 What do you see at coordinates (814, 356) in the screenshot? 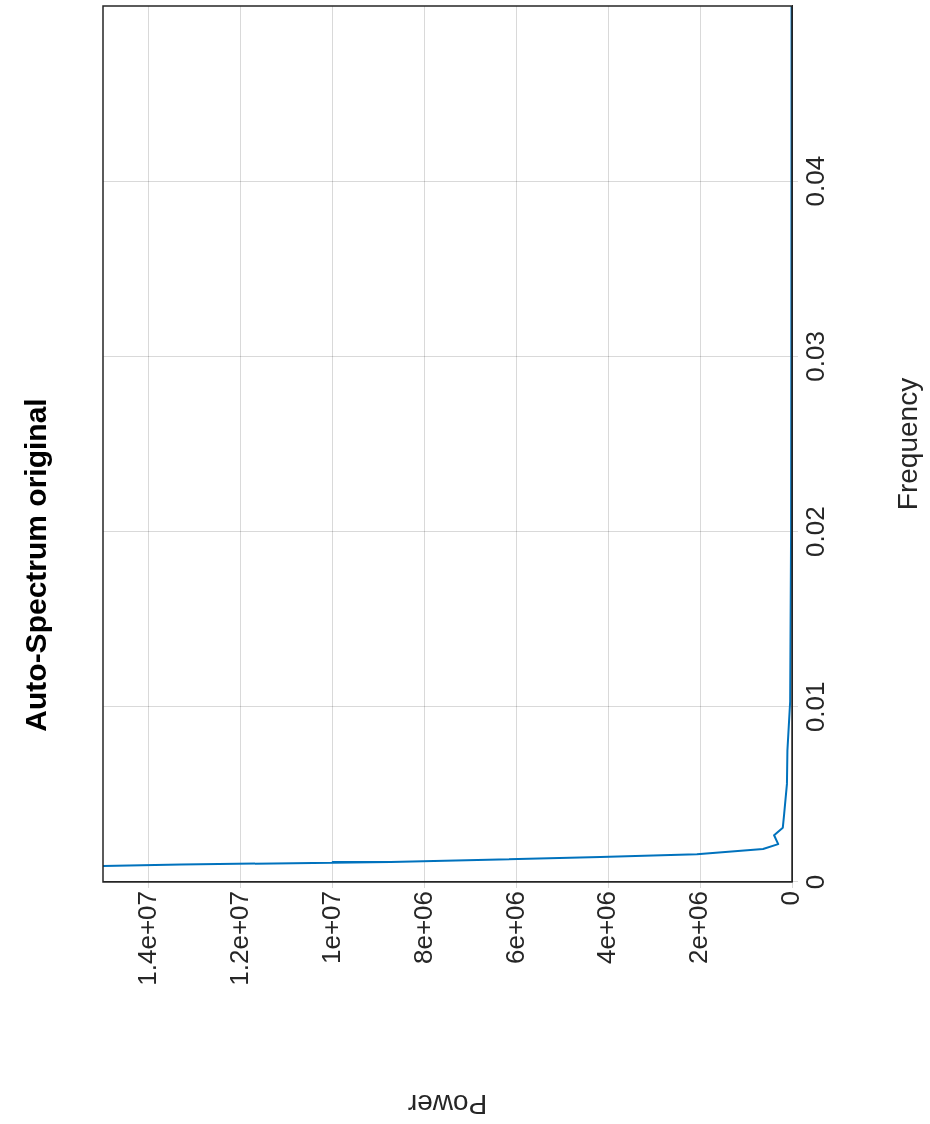
I see `y-tick-label: 0.03` at bounding box center [814, 356].